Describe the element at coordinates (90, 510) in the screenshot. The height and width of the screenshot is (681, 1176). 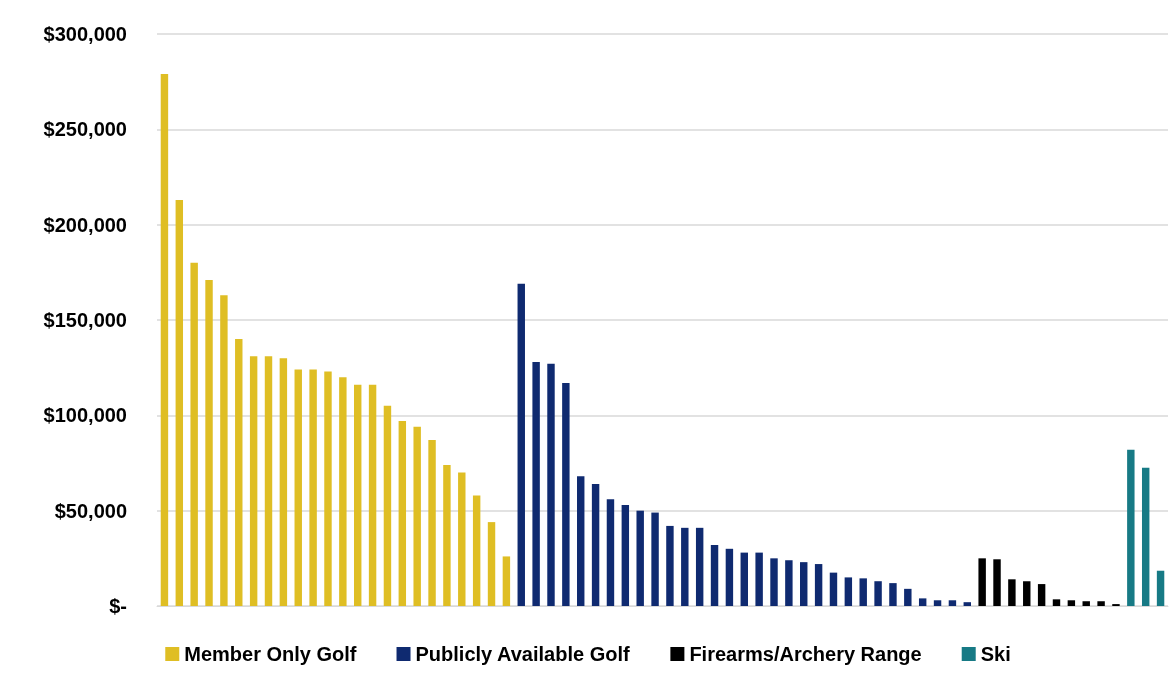
I see `y-tick-label: $50,000` at that location.